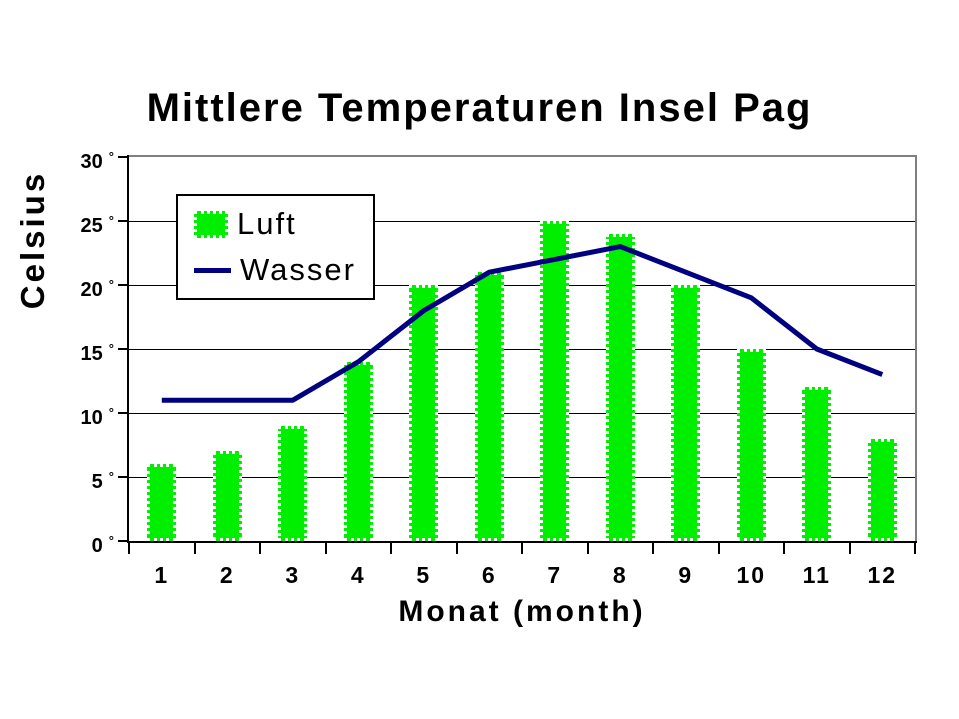 The width and height of the screenshot is (959, 719). Describe the element at coordinates (66, 223) in the screenshot. I see `y-tick-label-25: 25 °` at that location.